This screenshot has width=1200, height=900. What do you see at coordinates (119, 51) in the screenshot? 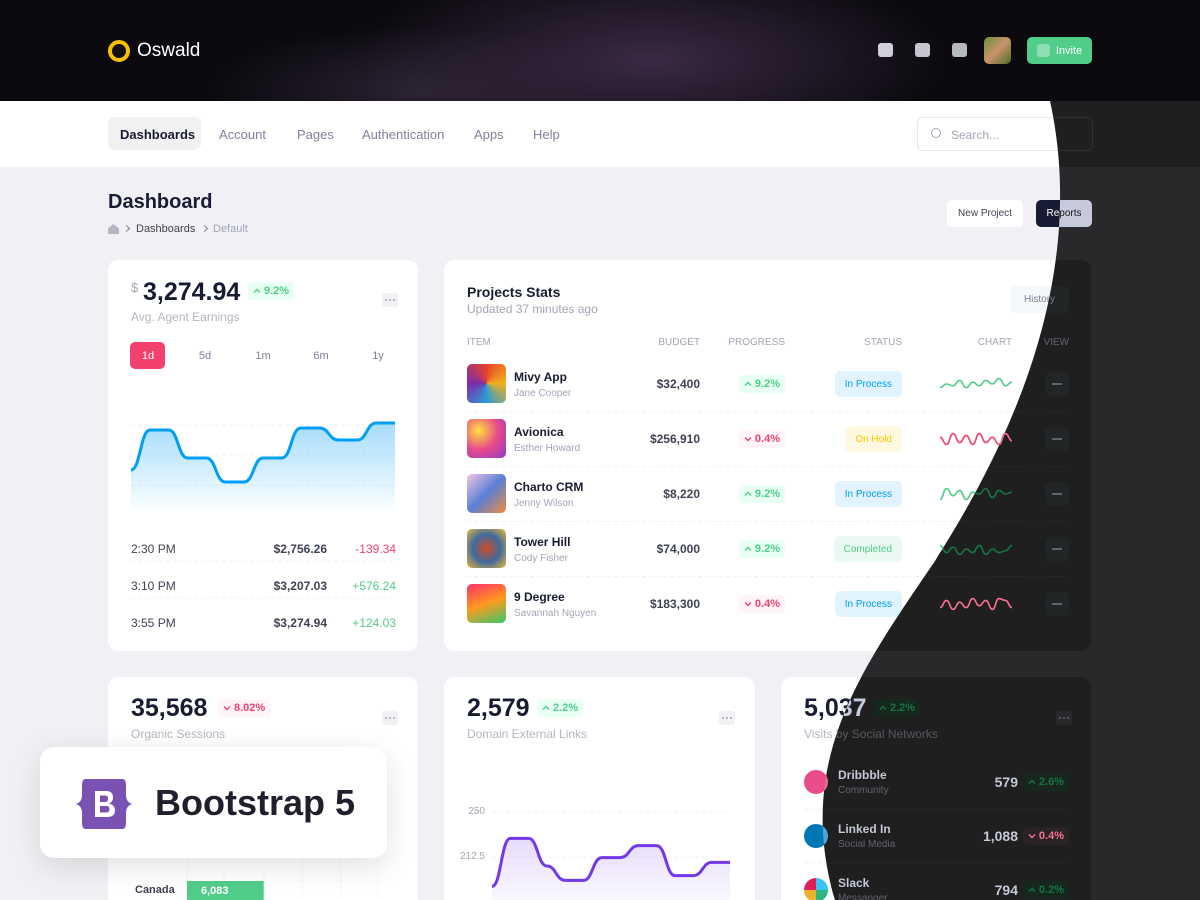
I see `logo` at bounding box center [119, 51].